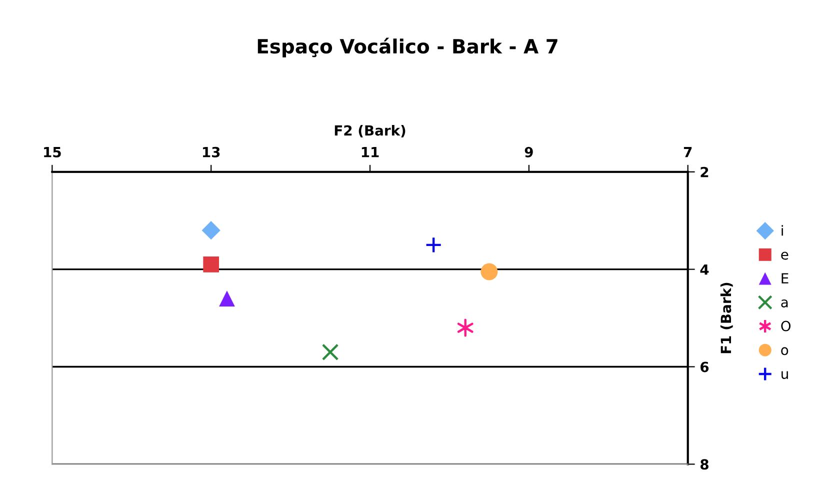 The width and height of the screenshot is (815, 504). I want to click on y-tick-label: 6, so click(704, 367).